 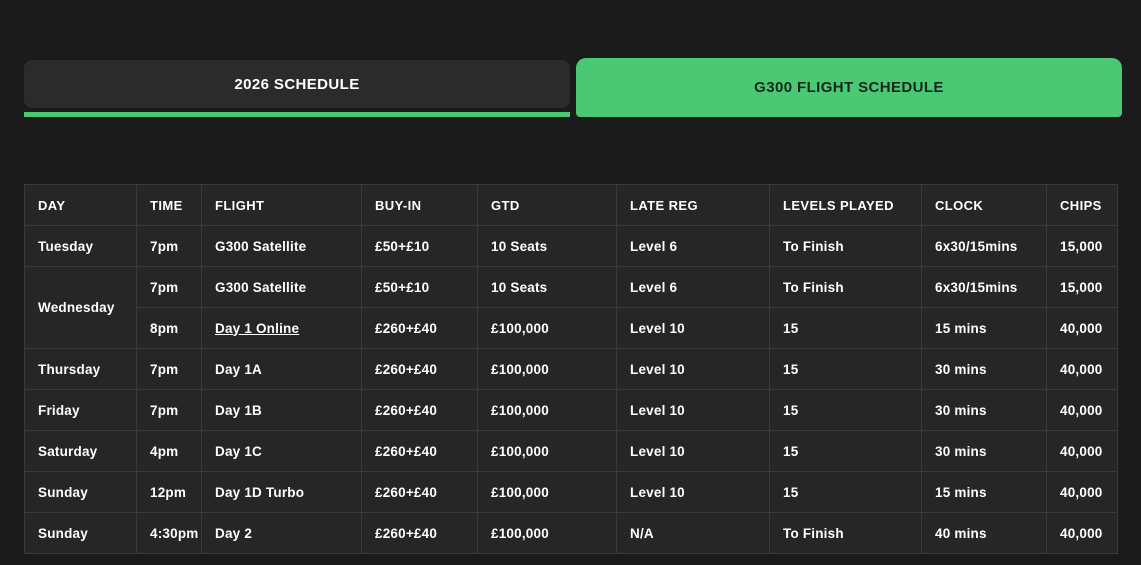 What do you see at coordinates (80, 205) in the screenshot?
I see `column-header-day: DAY` at bounding box center [80, 205].